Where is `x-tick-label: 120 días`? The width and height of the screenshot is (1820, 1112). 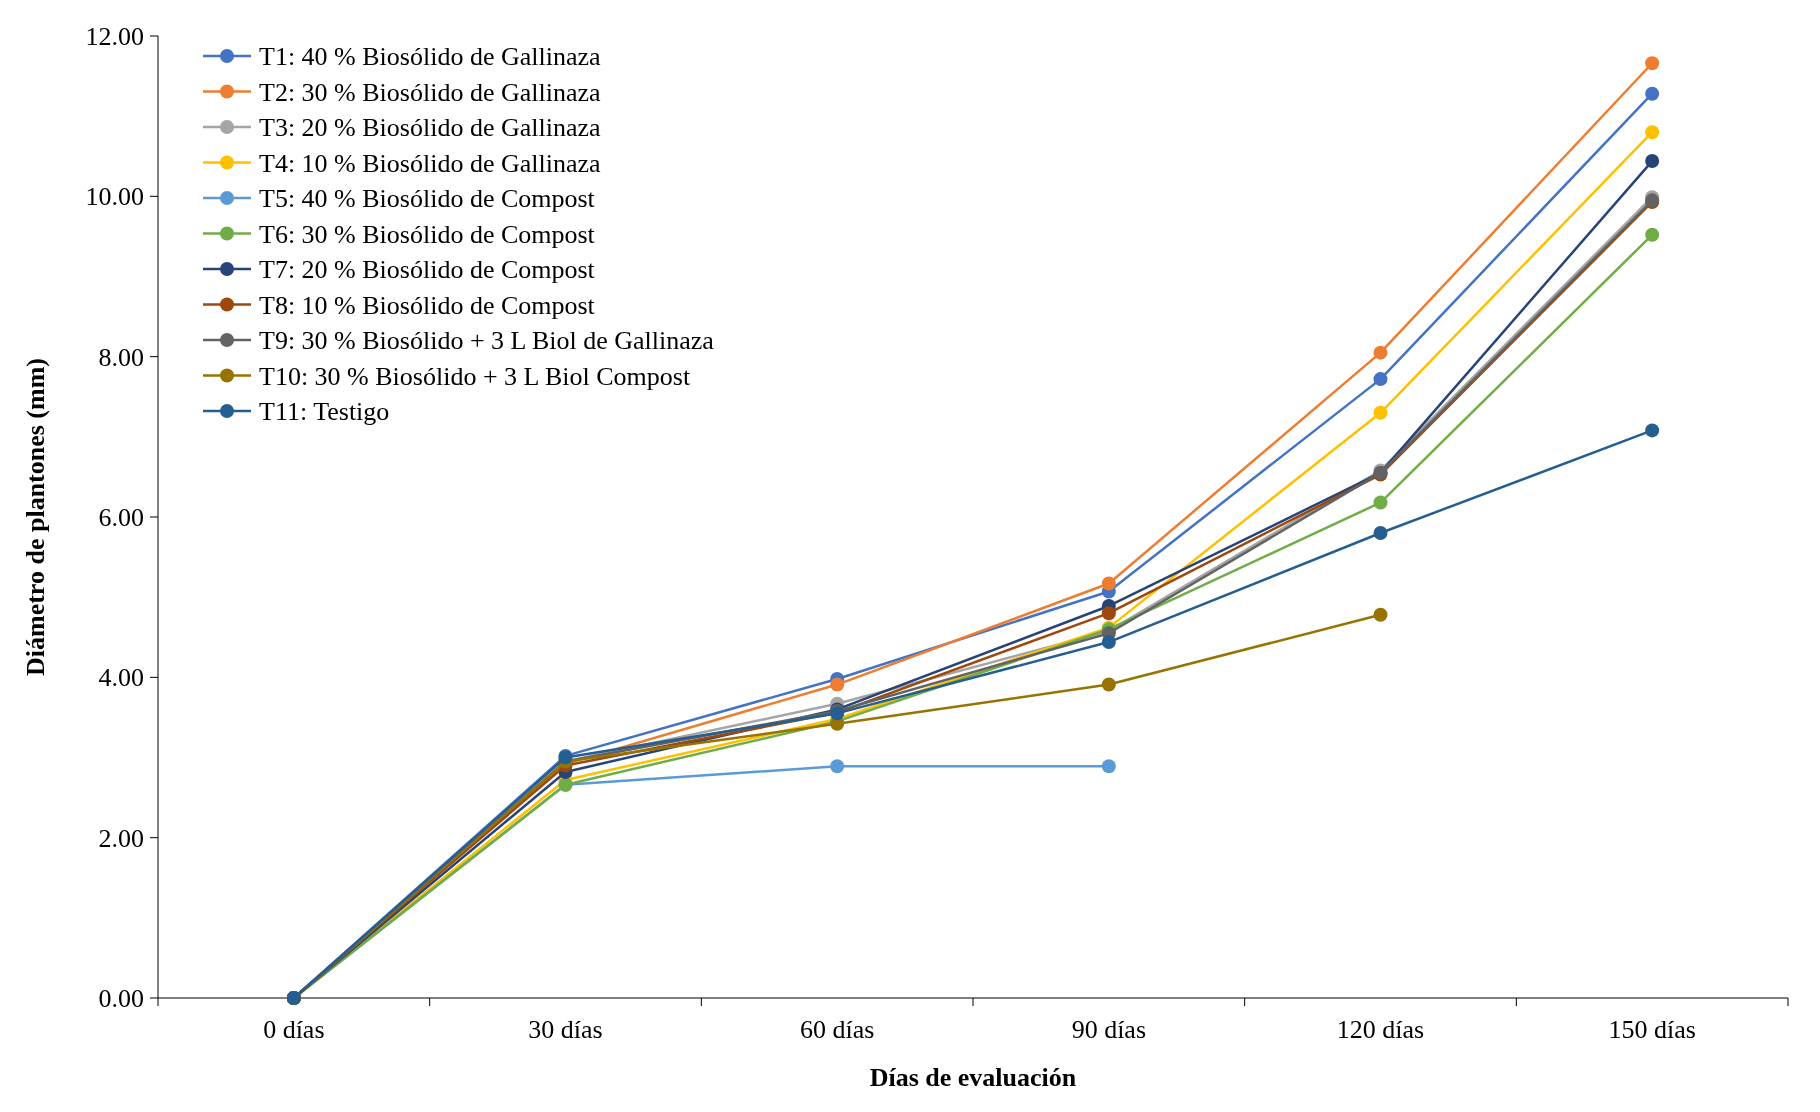
x-tick-label: 120 días is located at coordinates (1380, 1029).